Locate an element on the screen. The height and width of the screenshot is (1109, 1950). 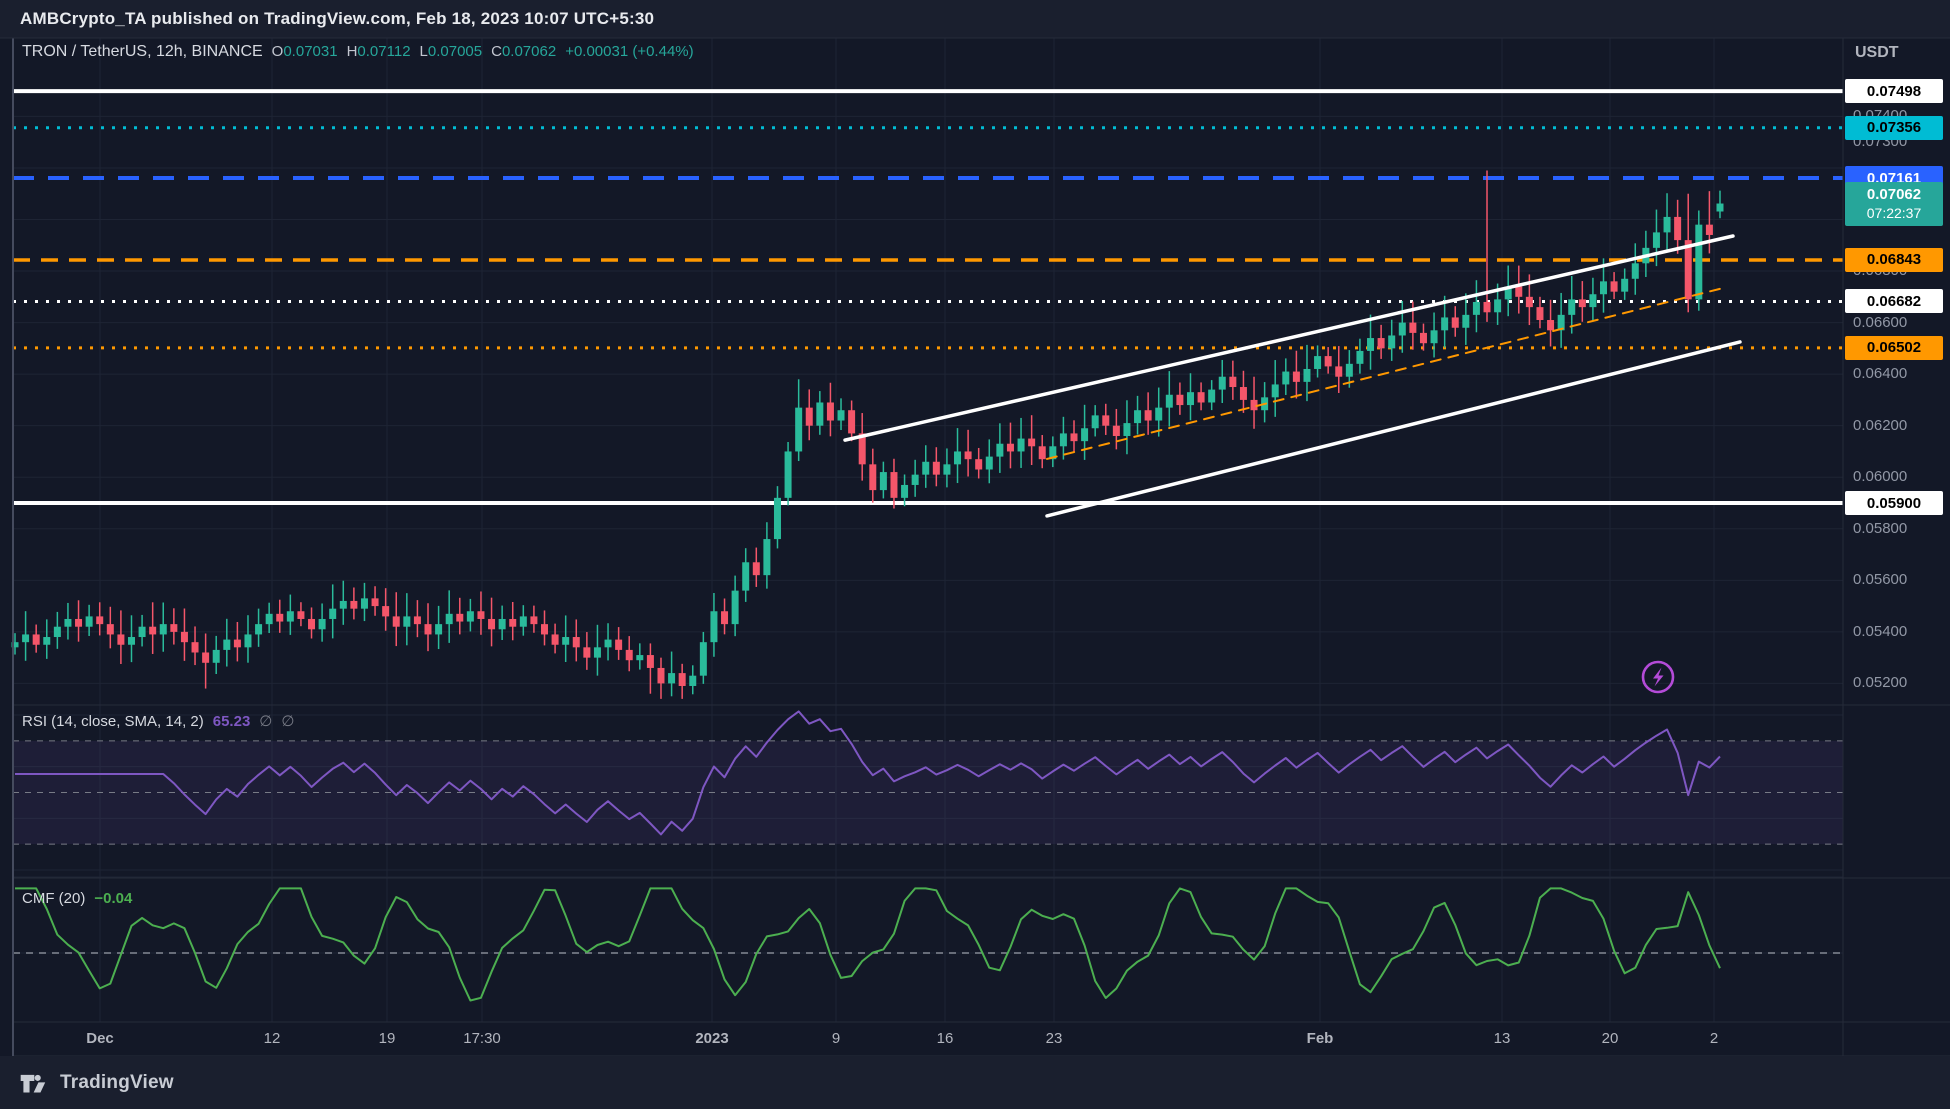
low-value: 0.07005 is located at coordinates (455, 51).